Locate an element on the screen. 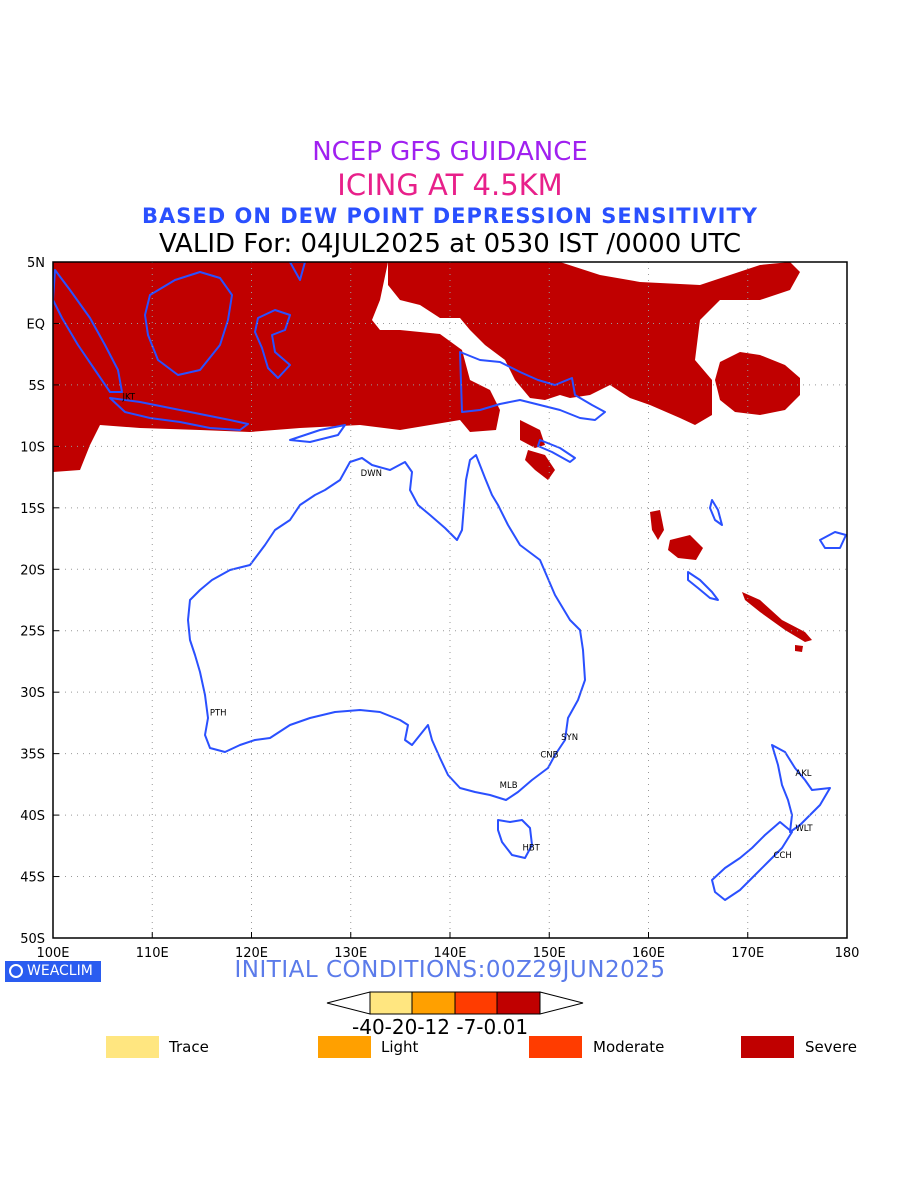  city-label-pth: PTH is located at coordinates (218, 714).